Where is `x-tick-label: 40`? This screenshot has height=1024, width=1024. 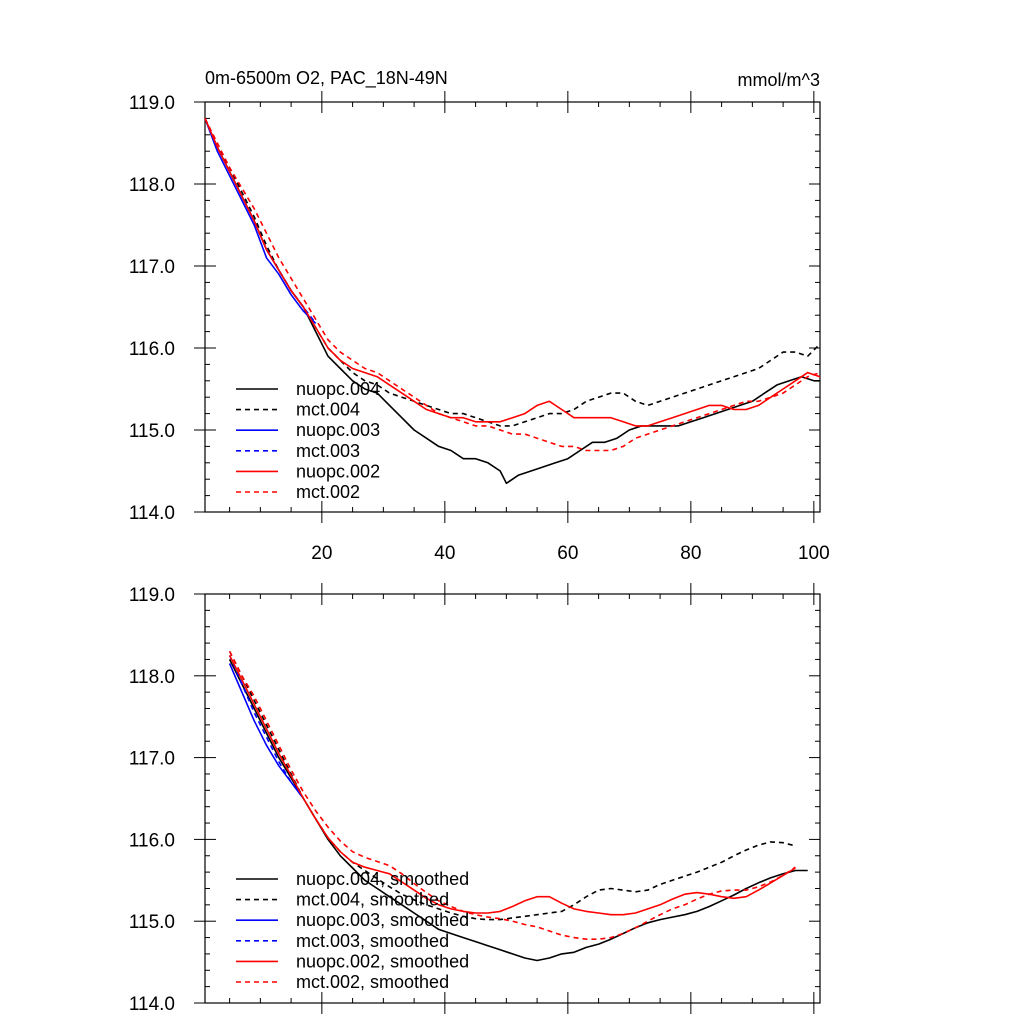 x-tick-label: 40 is located at coordinates (444, 553).